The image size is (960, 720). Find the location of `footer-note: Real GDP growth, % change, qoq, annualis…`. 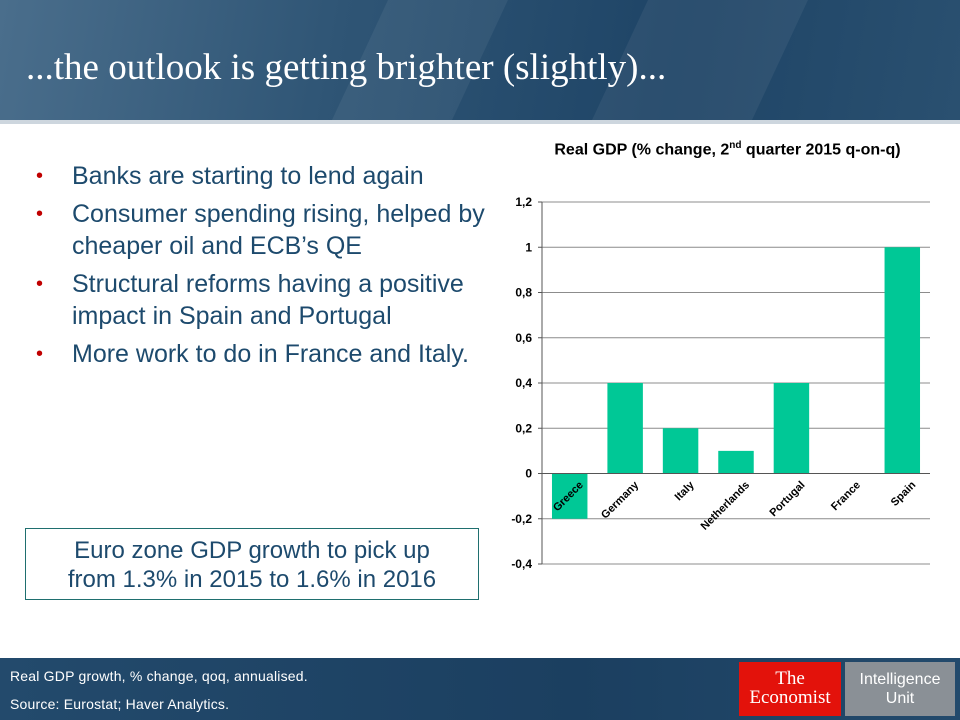

footer-note: Real GDP growth, % change, qoq, annualis… is located at coordinates (159, 676).